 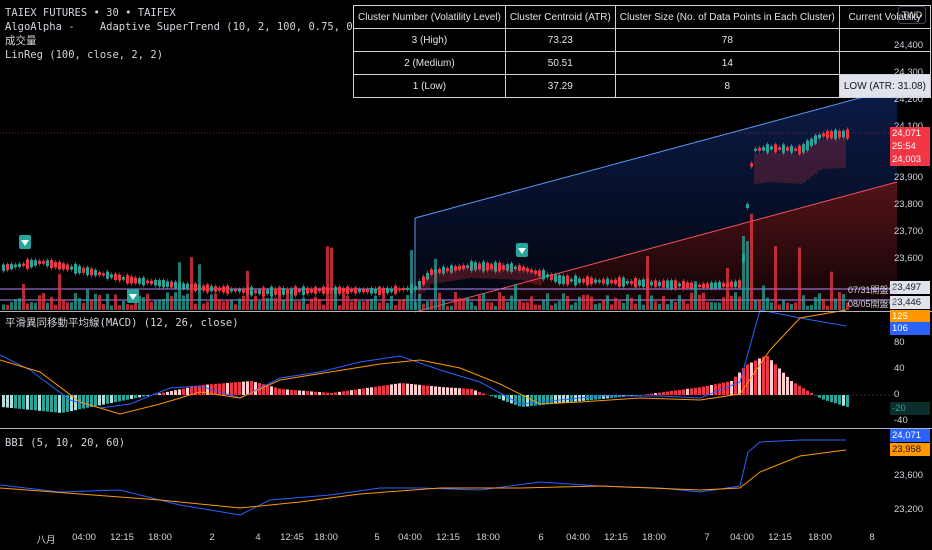 I want to click on pane-separator-macd, so click(x=466, y=311).